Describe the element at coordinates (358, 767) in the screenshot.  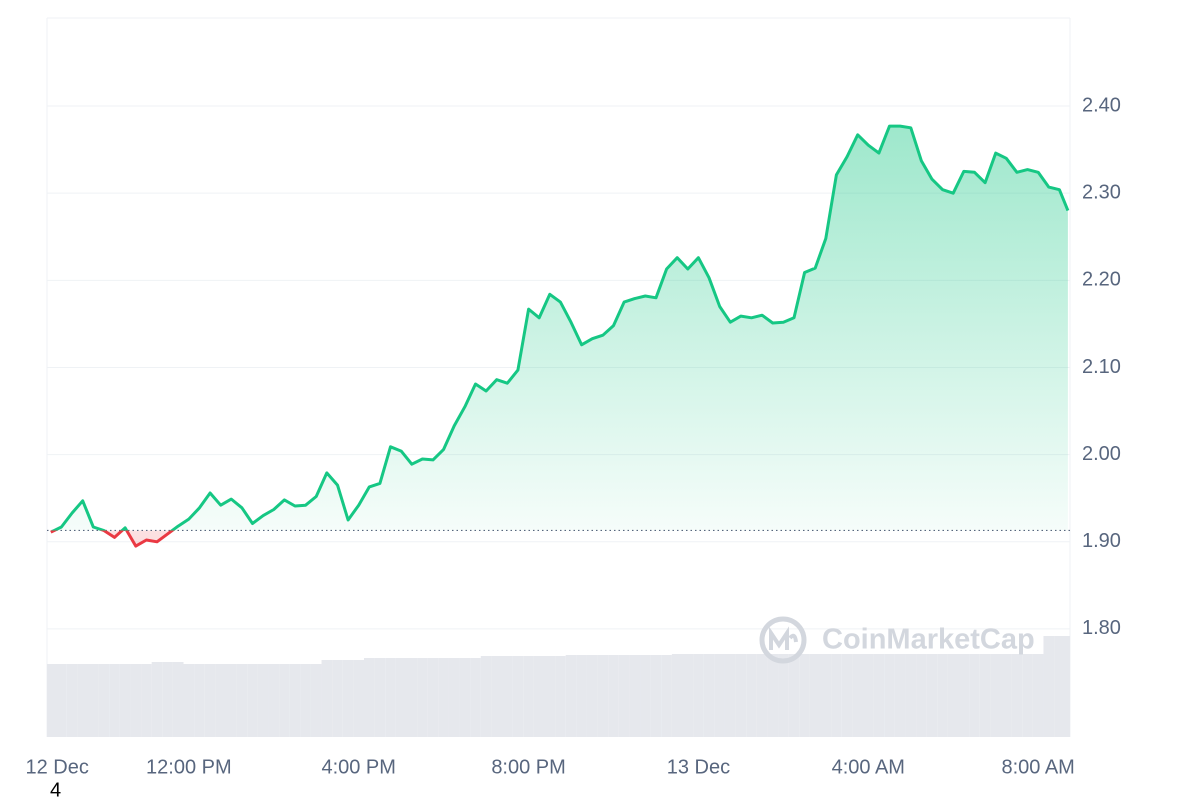
I see `x-tick-label: 4:00 PM` at that location.